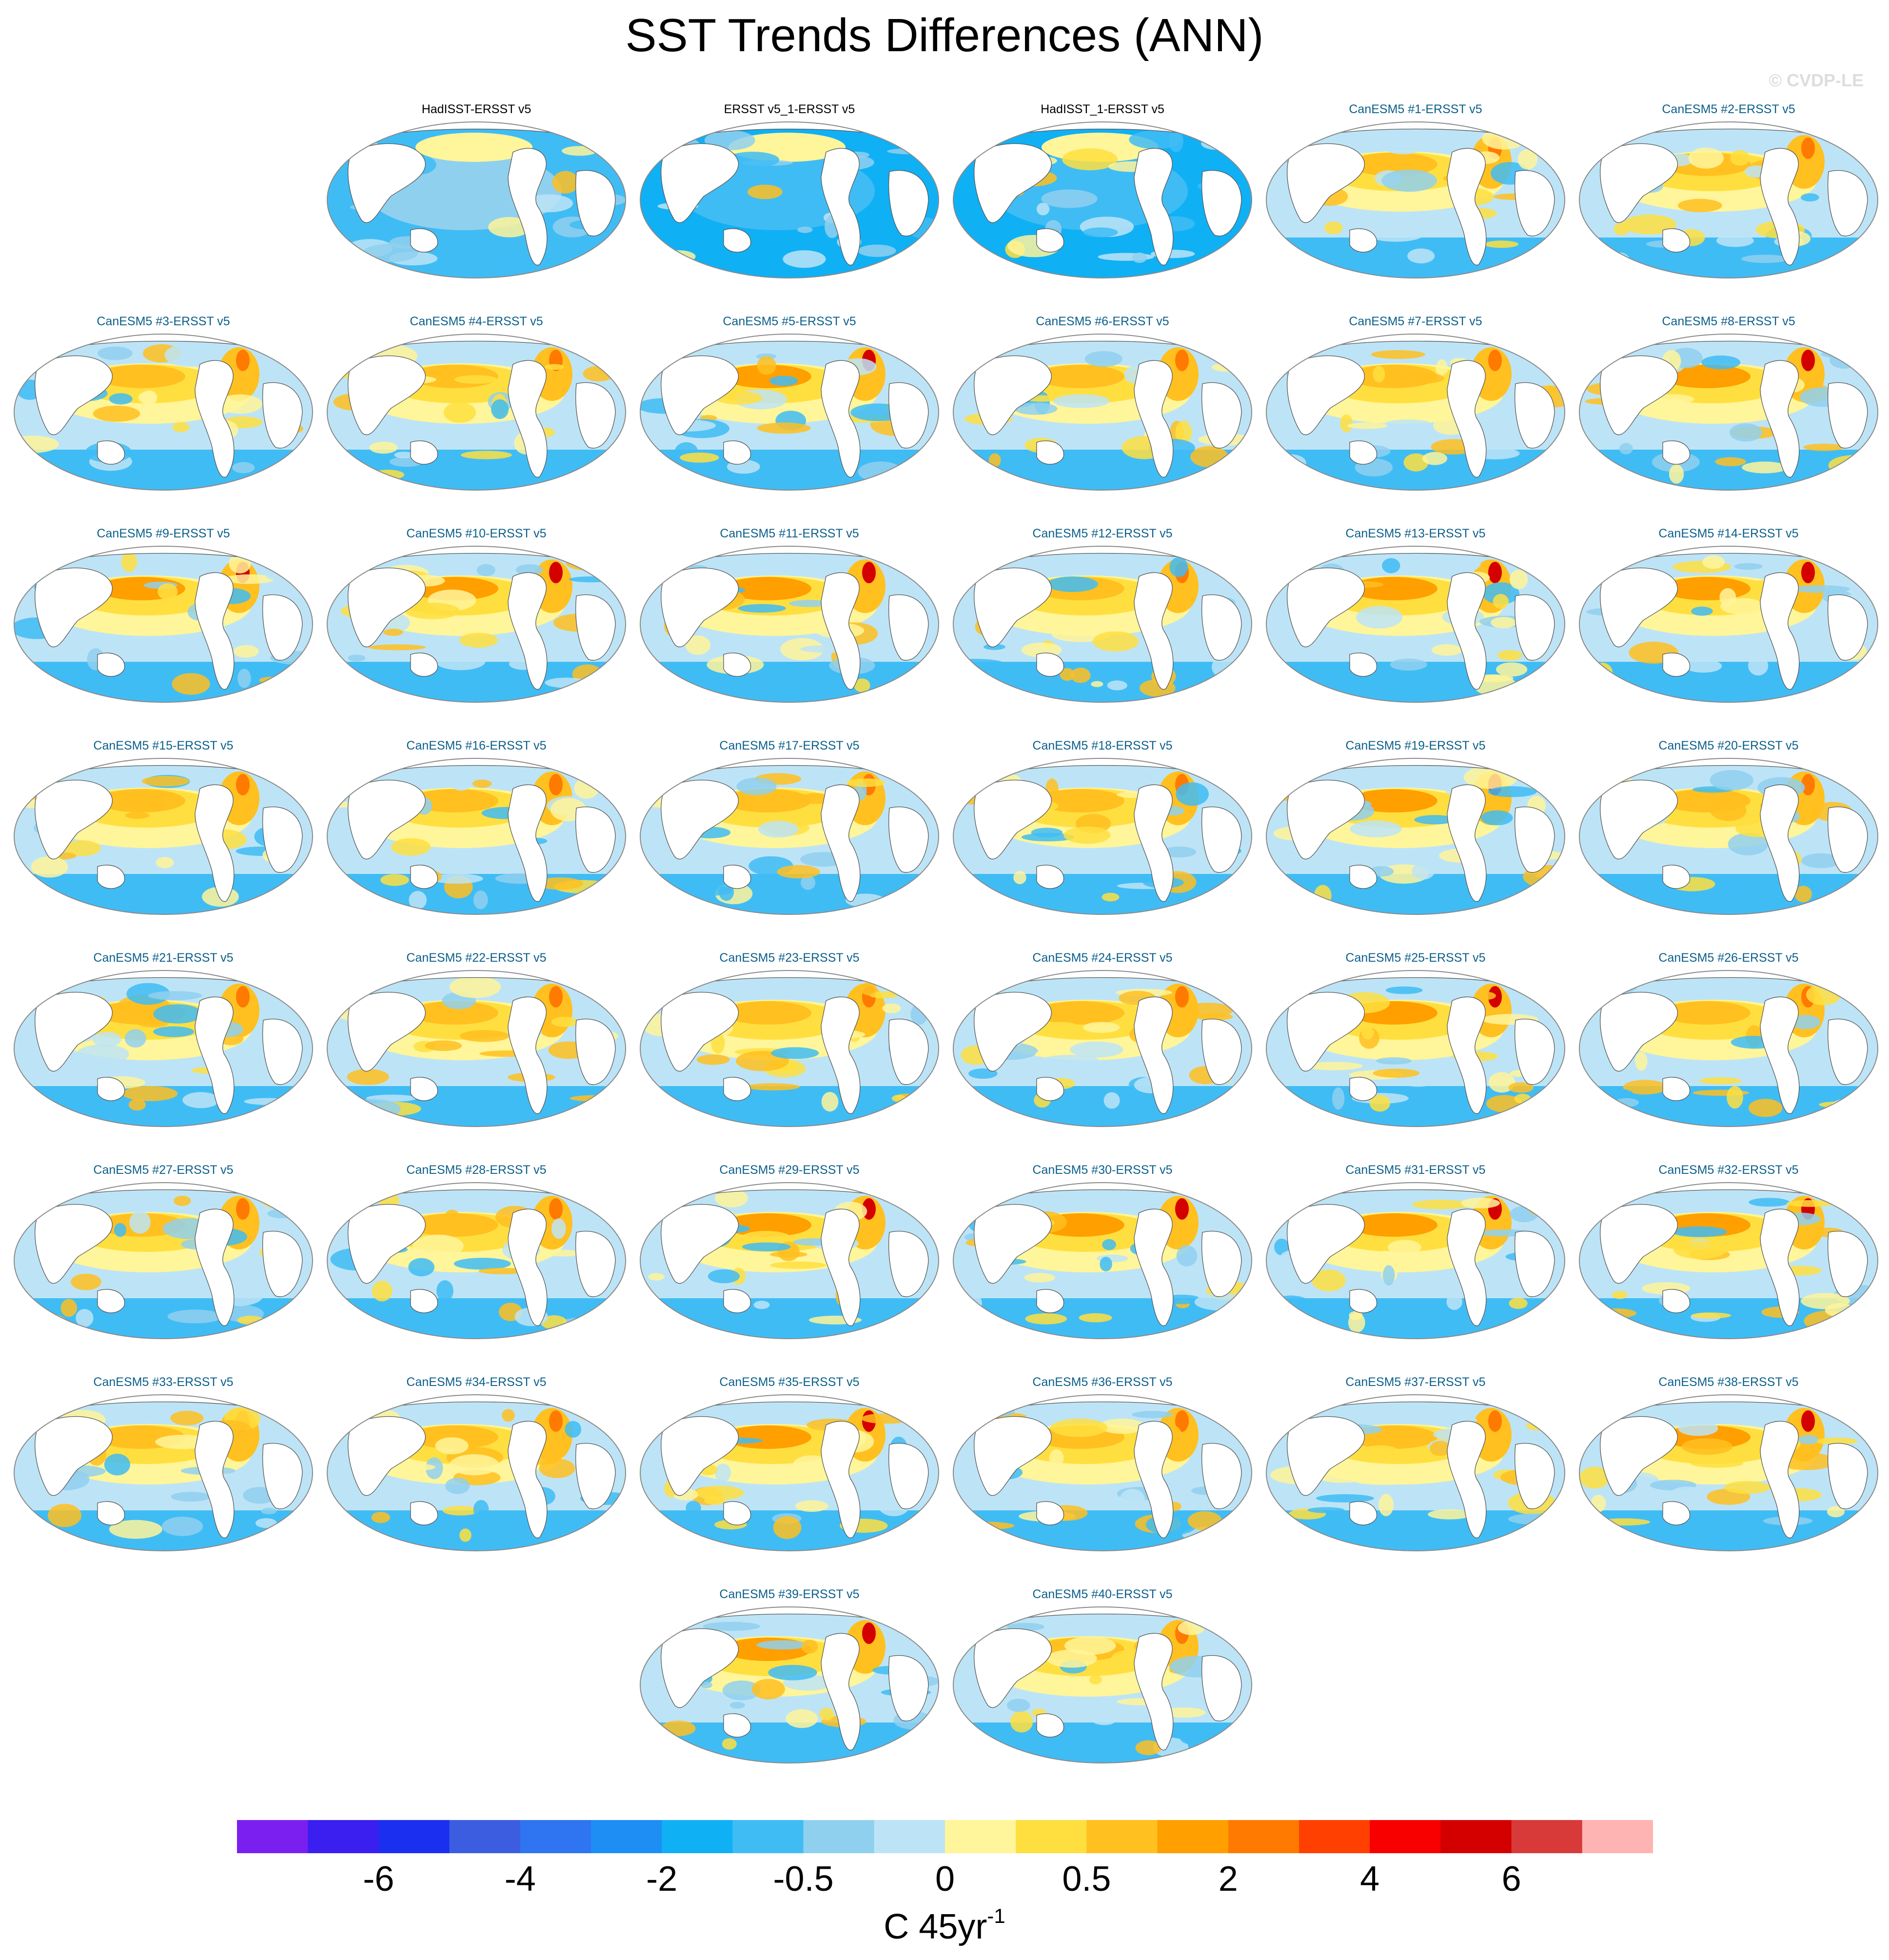 This screenshot has height=1960, width=1889. I want to click on panel-title: CanESM5 #37-ERSST v5, so click(1415, 1382).